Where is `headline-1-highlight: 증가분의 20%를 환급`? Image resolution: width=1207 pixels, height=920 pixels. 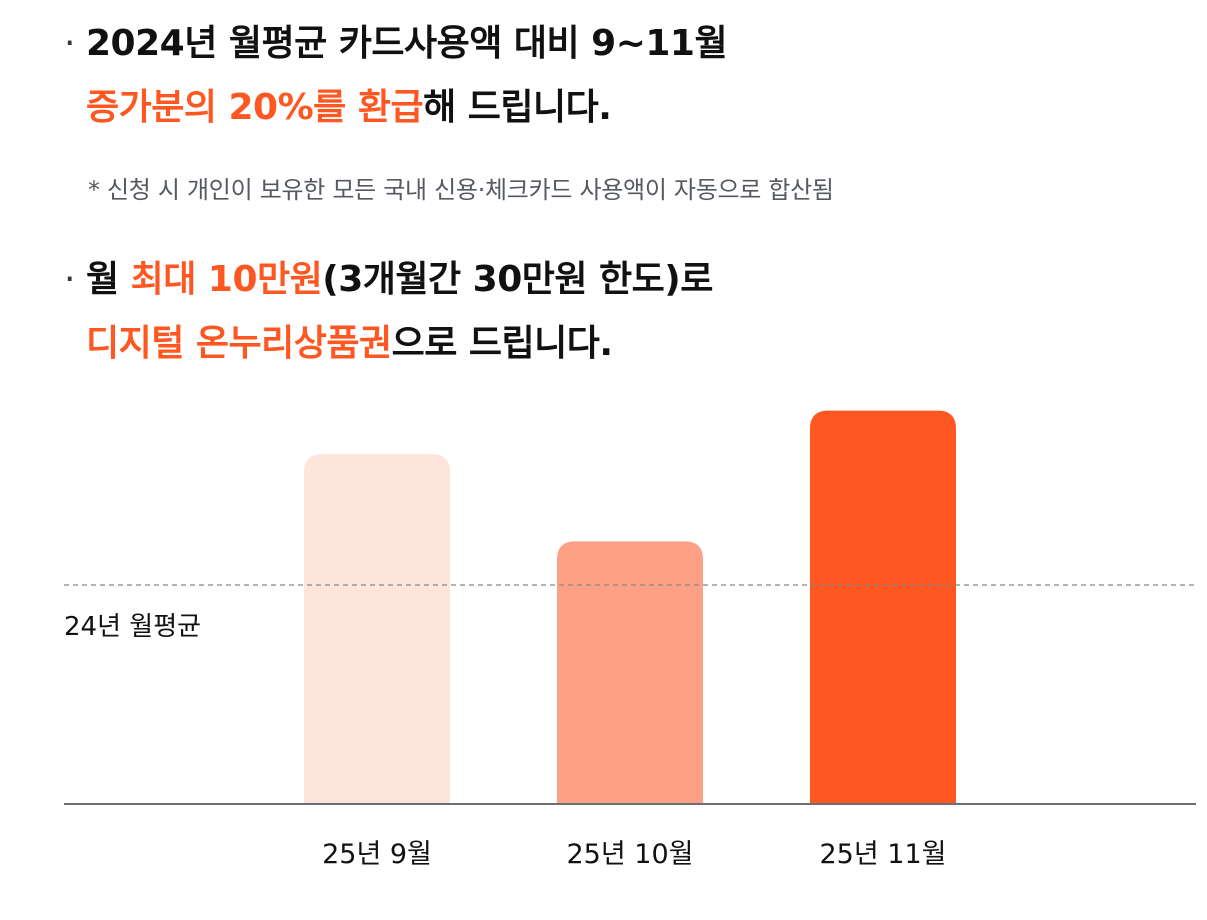
headline-1-highlight: 증가분의 20%를 환급 is located at coordinates (255, 107).